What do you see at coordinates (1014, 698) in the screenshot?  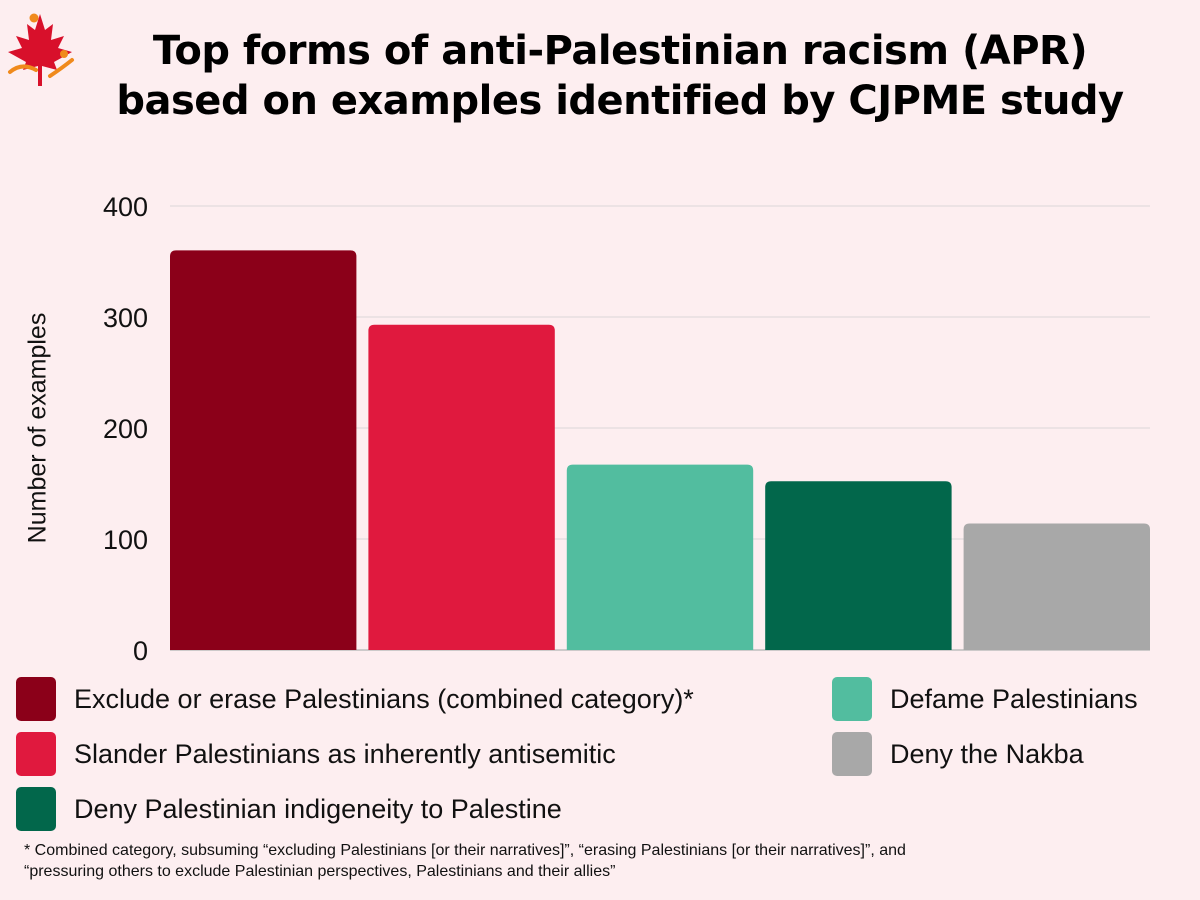 I see `legend-label: Defame Palestinians` at bounding box center [1014, 698].